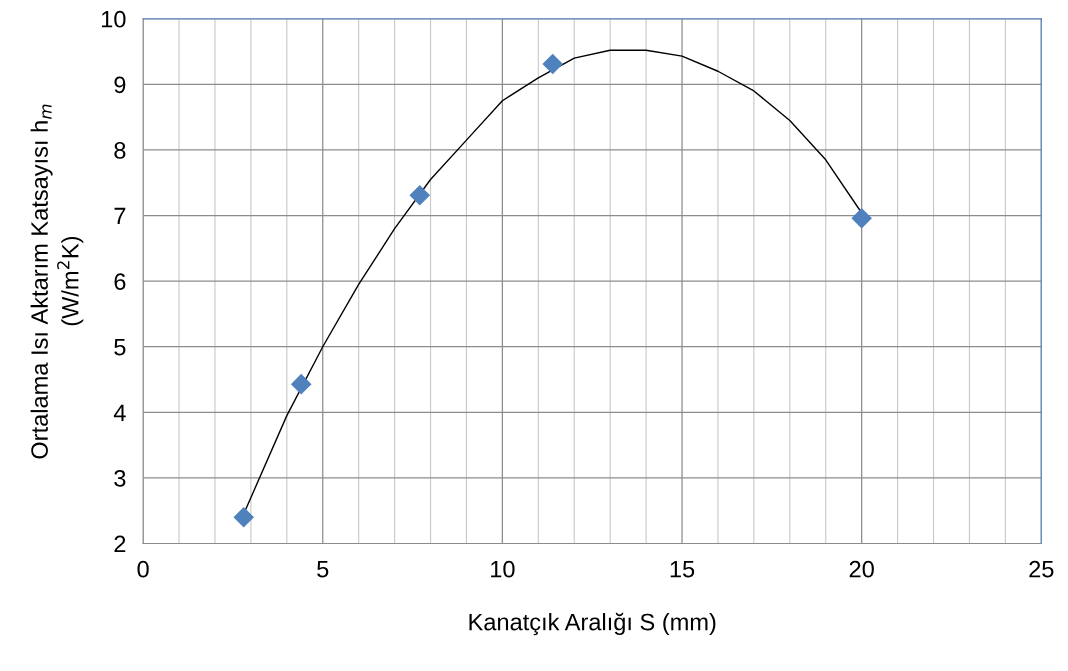 This screenshot has width=1068, height=671. Describe the element at coordinates (113, 19) in the screenshot. I see `y-tick-label: 10` at that location.